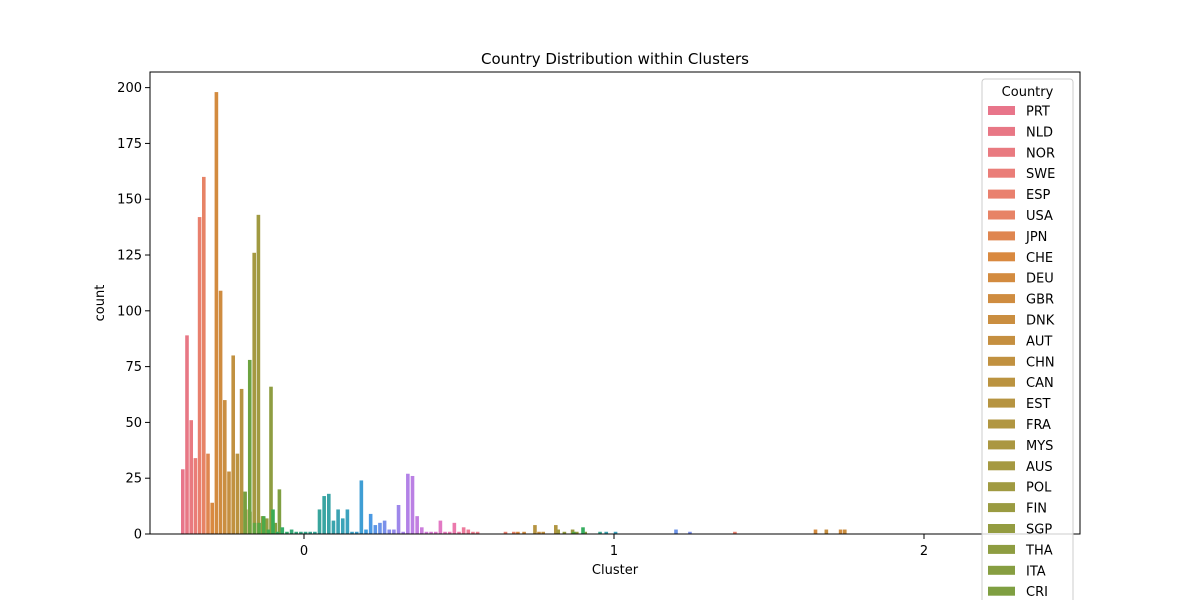 This screenshot has width=1200, height=604. I want to click on legend-swatch-usa, so click(1001, 215).